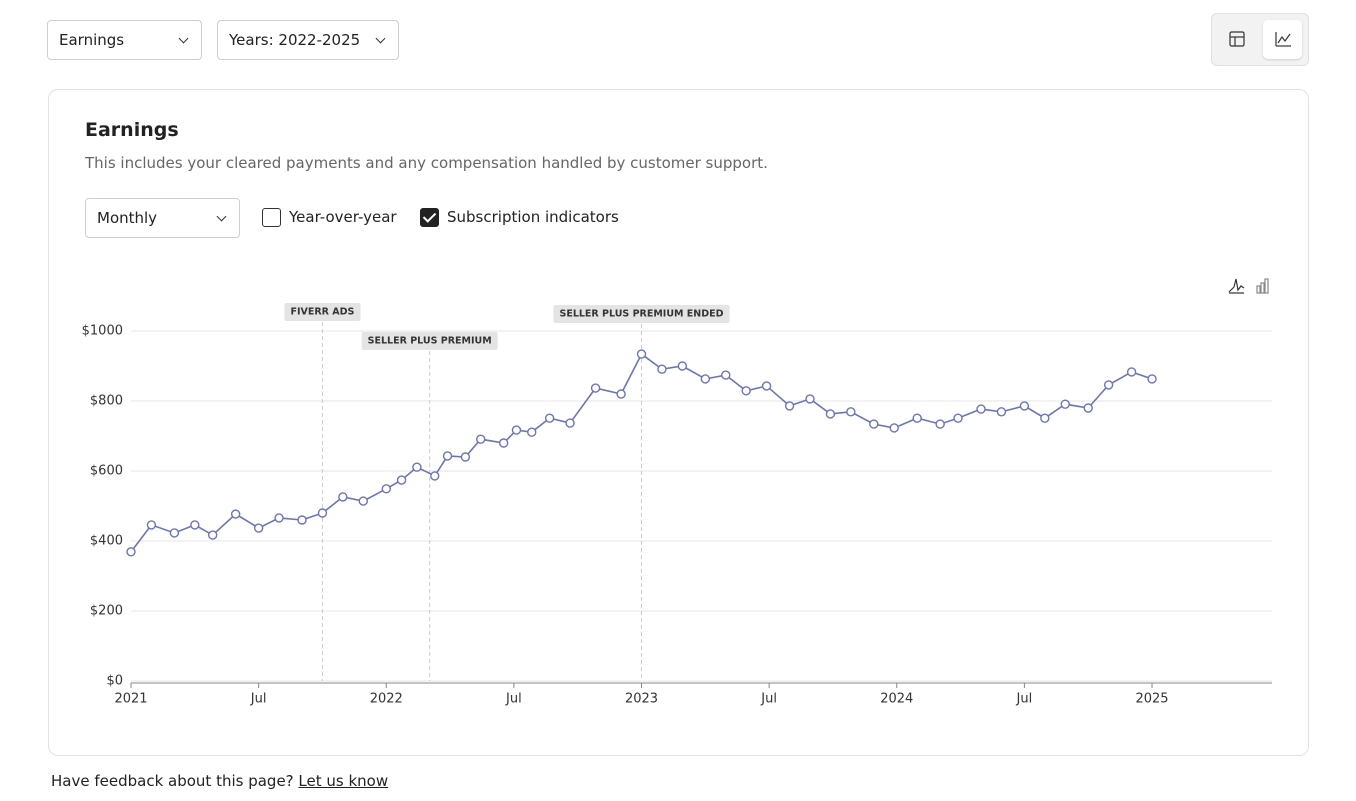 The width and height of the screenshot is (1356, 801). I want to click on x-tick-label: 2024, so click(896, 699).